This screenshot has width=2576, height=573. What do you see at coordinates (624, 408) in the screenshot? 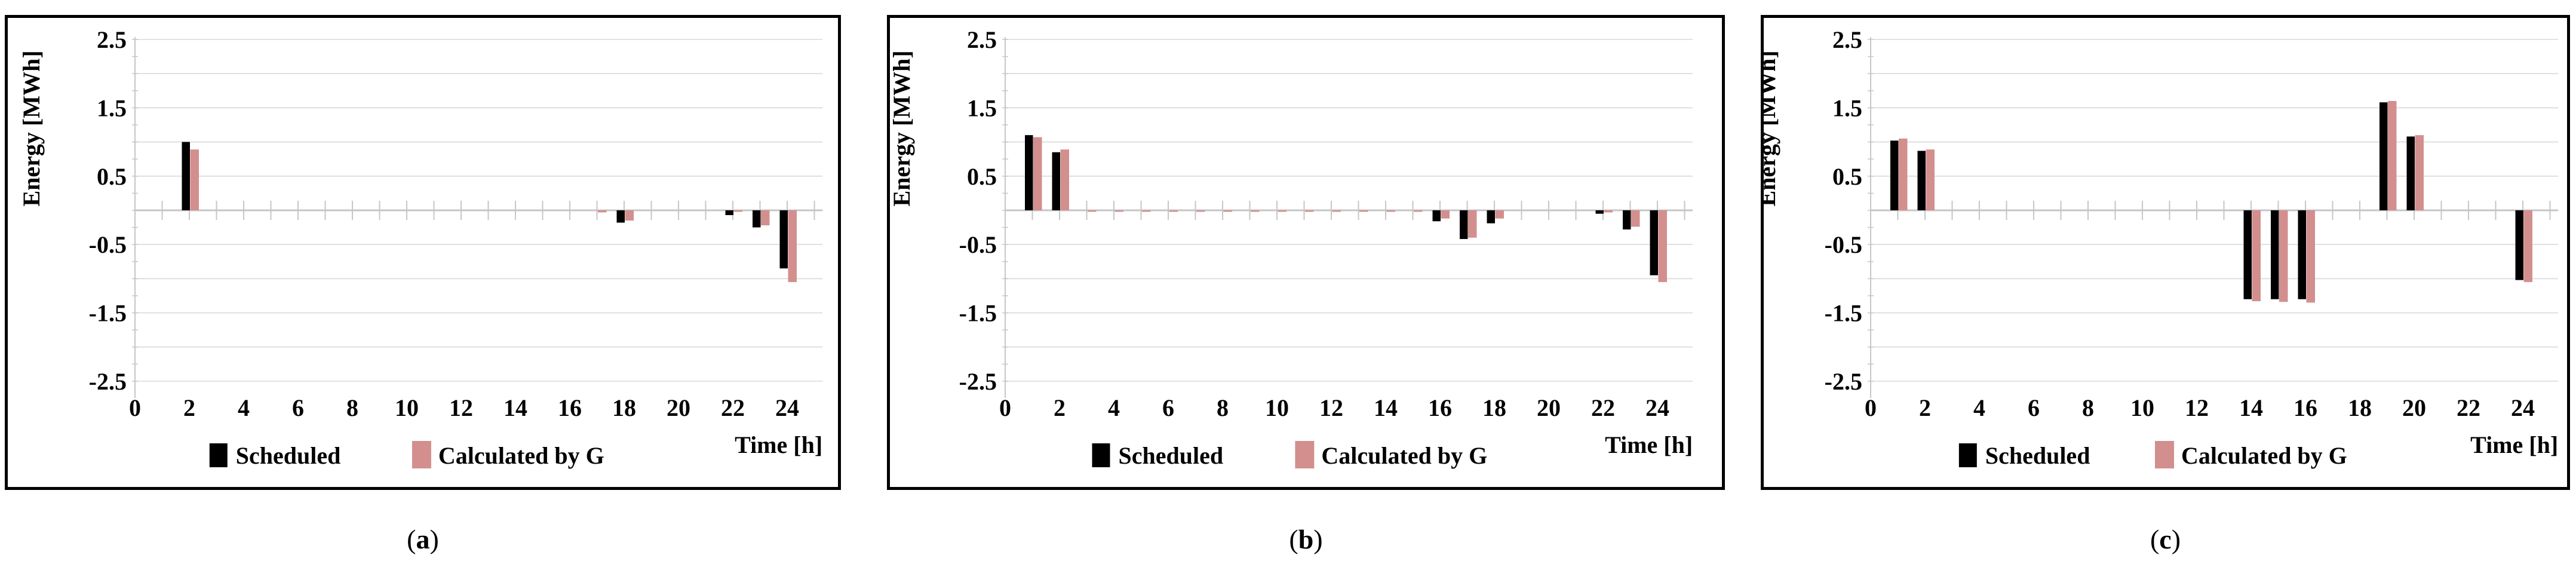
I see `svg-text: 18` at bounding box center [624, 408].